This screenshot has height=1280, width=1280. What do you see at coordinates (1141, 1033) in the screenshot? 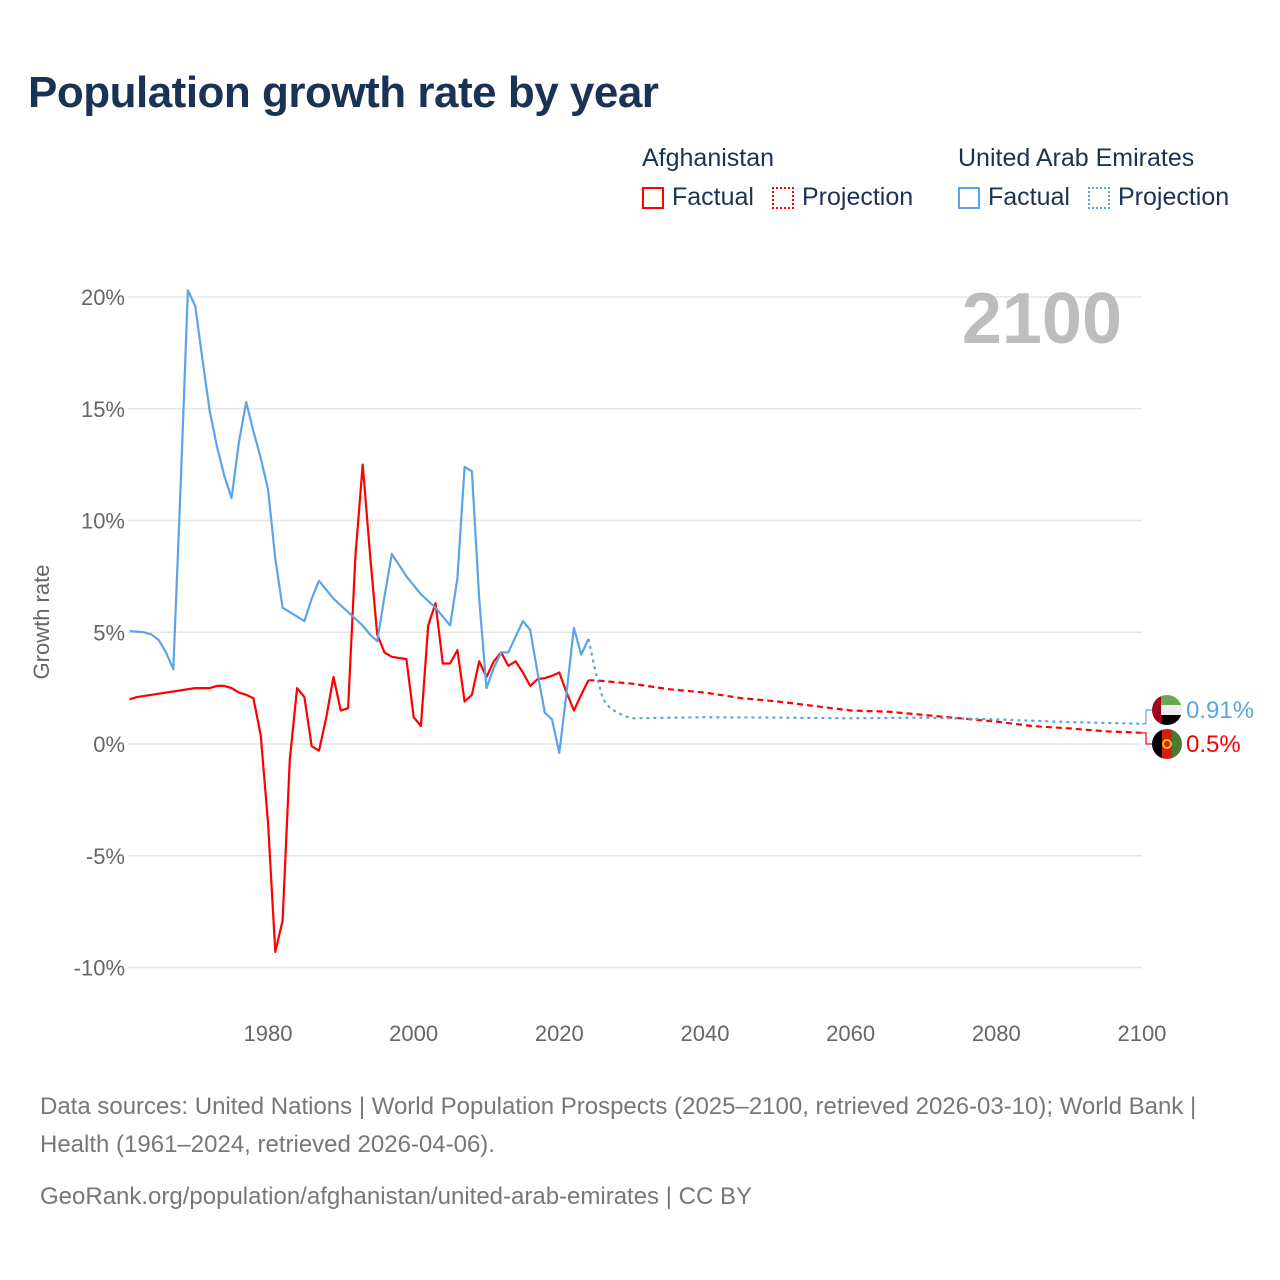
I see `x-tick-label: 2100` at bounding box center [1141, 1033].